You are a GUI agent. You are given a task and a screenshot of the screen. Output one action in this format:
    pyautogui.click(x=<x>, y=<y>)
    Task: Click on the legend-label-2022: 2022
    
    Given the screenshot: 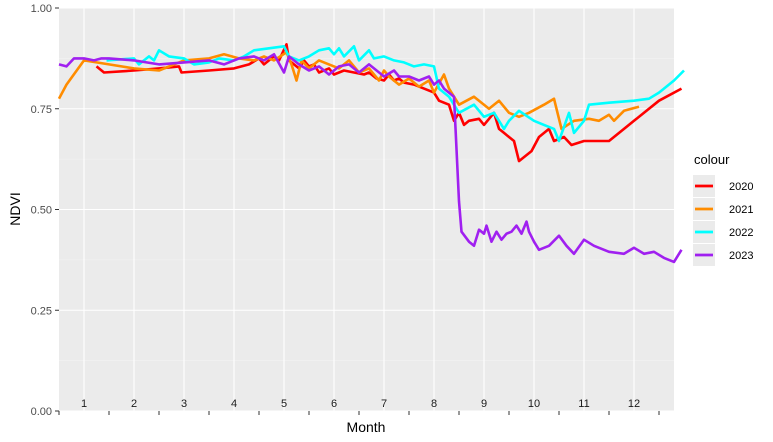 What is the action you would take?
    pyautogui.click(x=741, y=233)
    